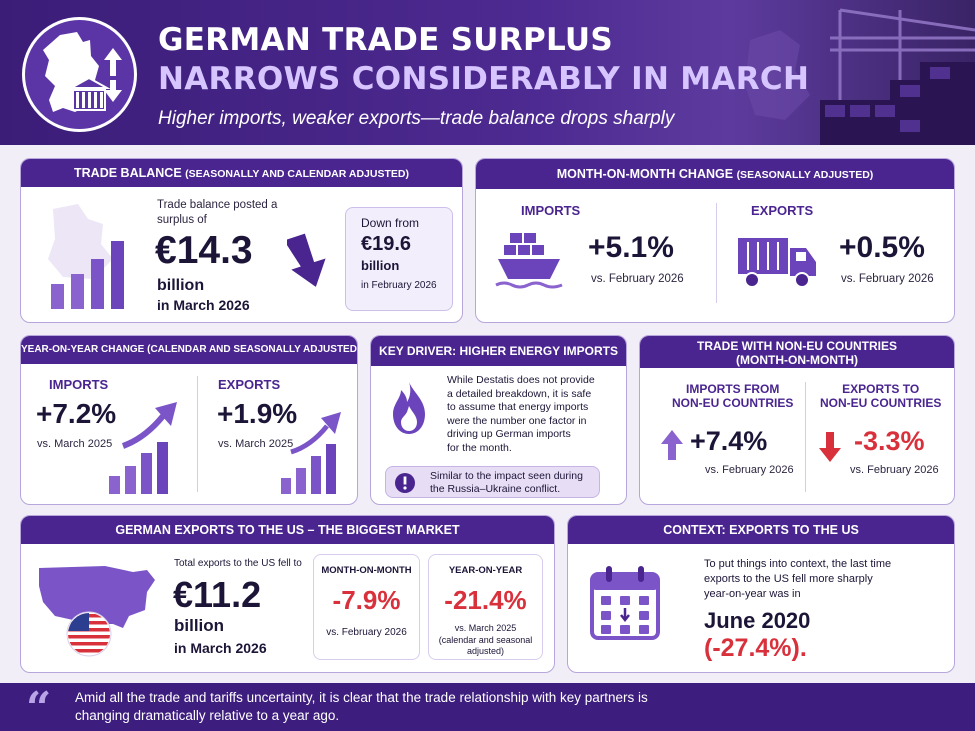  What do you see at coordinates (399, 285) in the screenshot?
I see `previous-period: in February 2026` at bounding box center [399, 285].